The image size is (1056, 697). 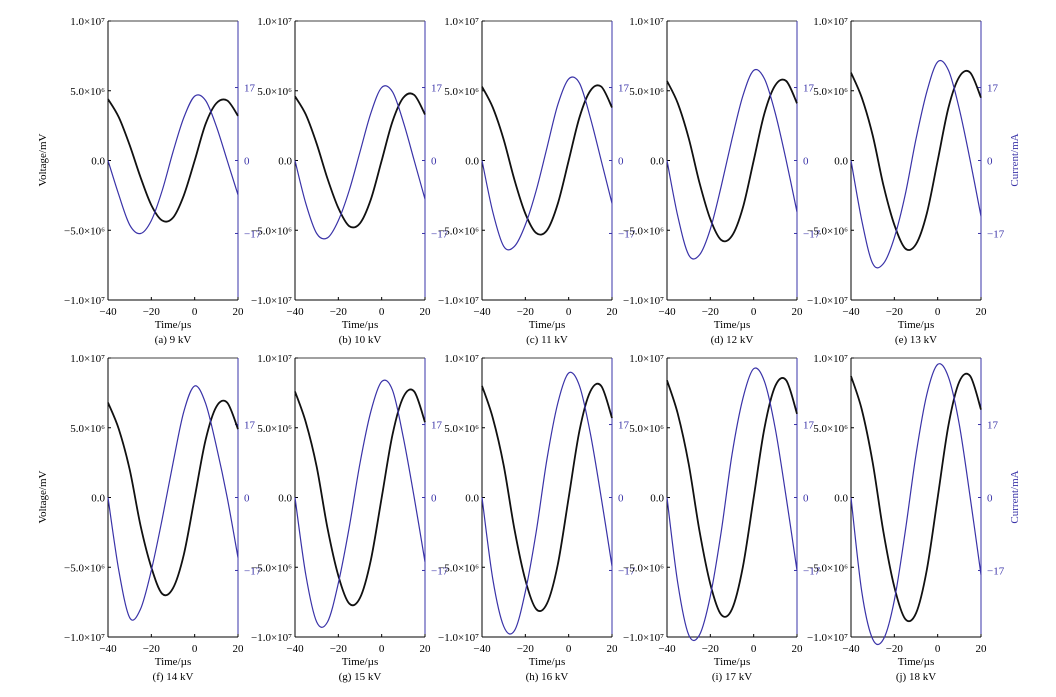 What do you see at coordinates (547, 677) in the screenshot?
I see `panel-caption: (h) 16 kV` at bounding box center [547, 677].